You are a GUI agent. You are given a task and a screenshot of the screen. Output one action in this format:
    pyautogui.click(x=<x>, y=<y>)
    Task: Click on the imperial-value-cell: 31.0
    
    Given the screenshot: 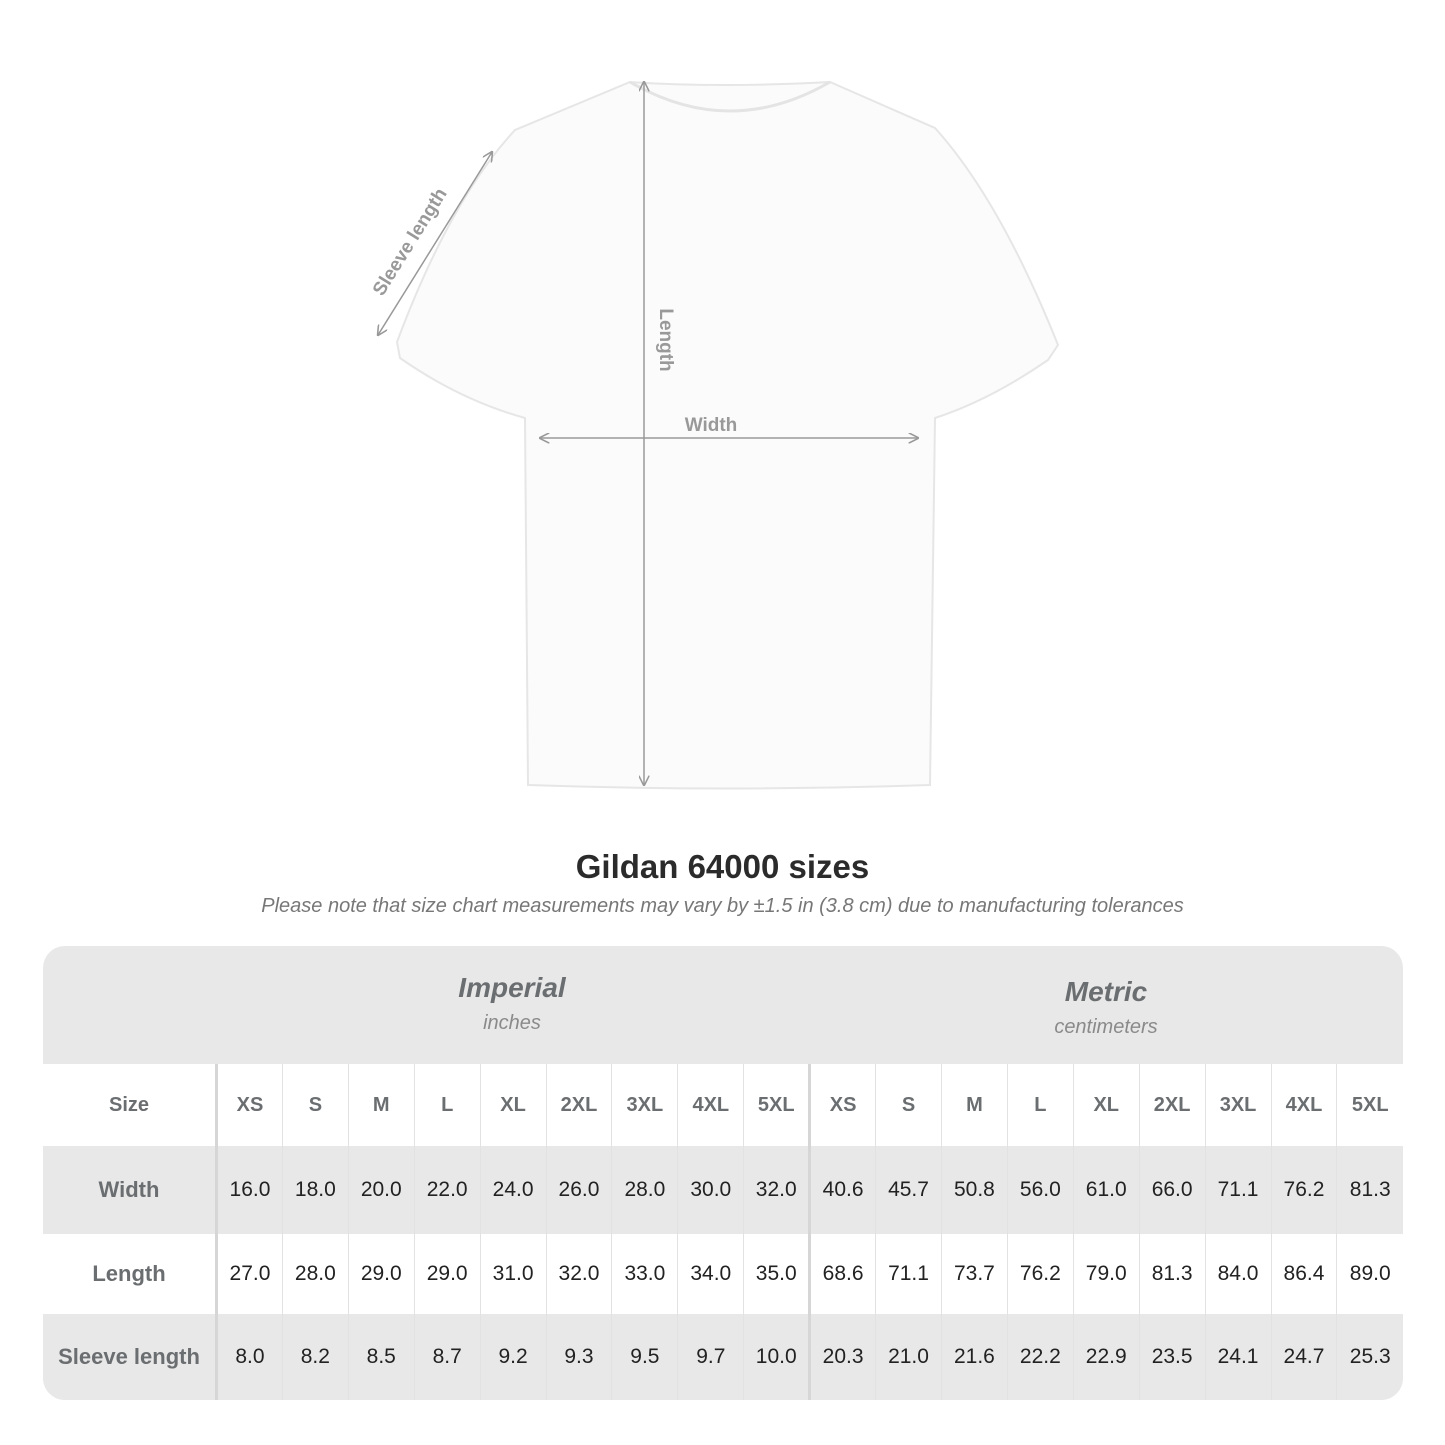 What is the action you would take?
    pyautogui.click(x=513, y=1274)
    